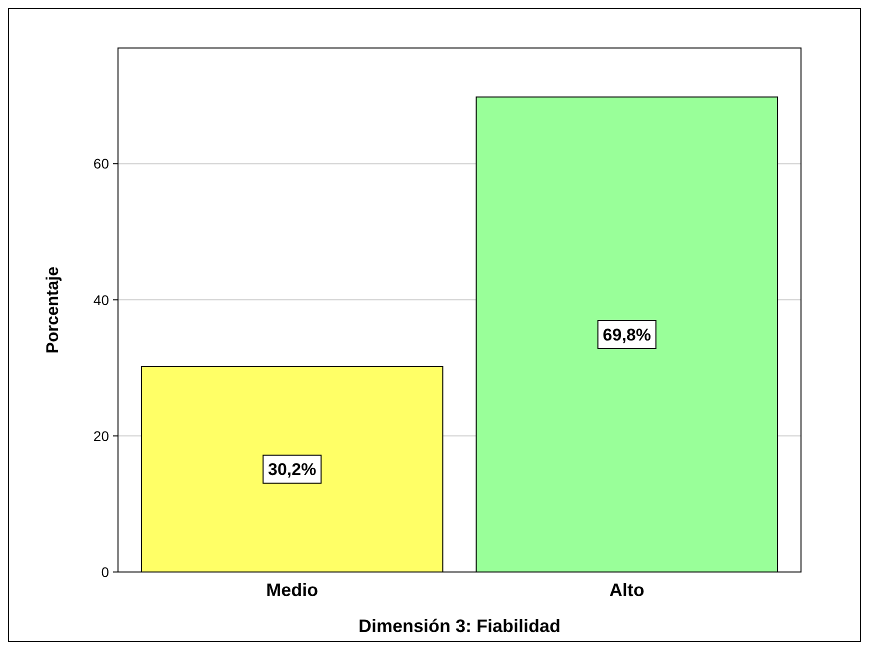  I want to click on y-tick-label: 60, so click(101, 164).